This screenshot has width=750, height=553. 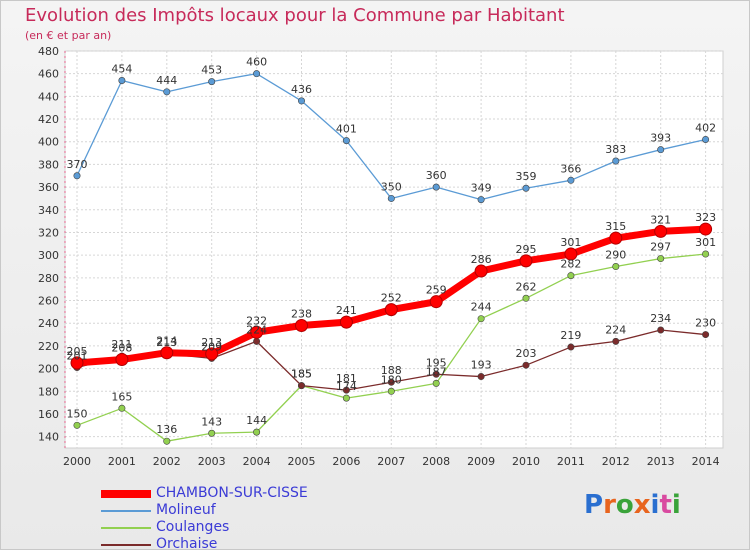 I want to click on data-label: 315, so click(x=615, y=226).